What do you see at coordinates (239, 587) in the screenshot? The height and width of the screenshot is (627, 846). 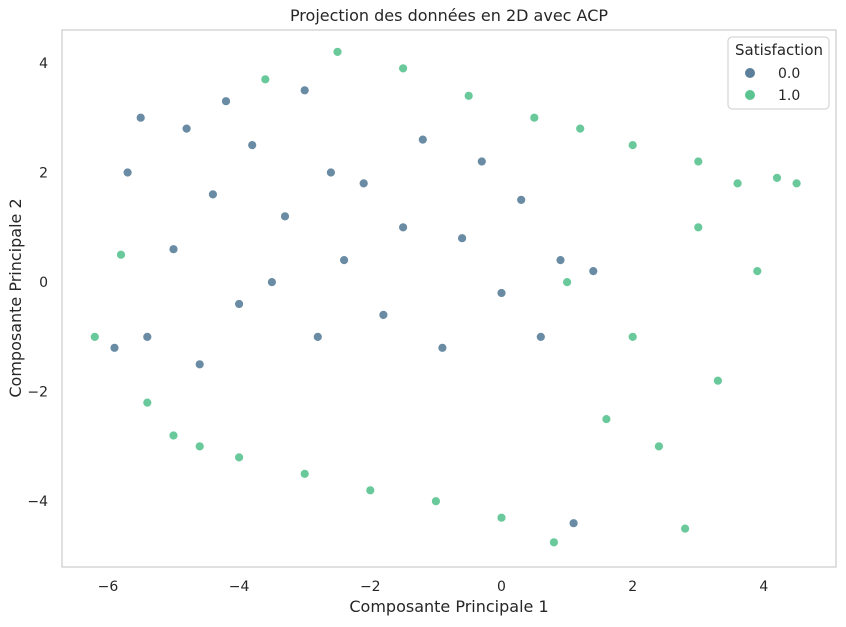 I see `x-tick-label: −4` at bounding box center [239, 587].